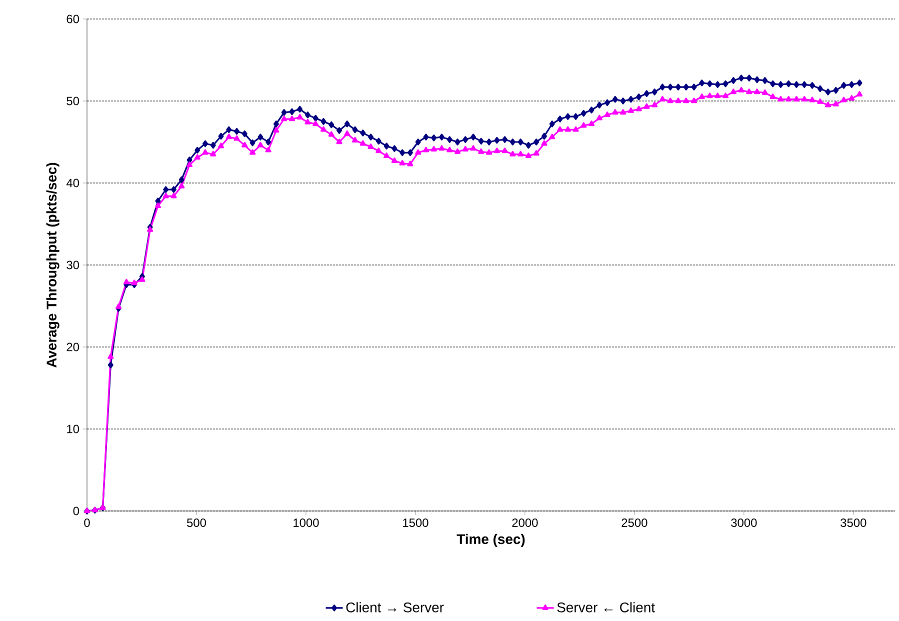 This screenshot has width=899, height=621. Describe the element at coordinates (853, 522) in the screenshot. I see `x-tick-label: 3500` at that location.